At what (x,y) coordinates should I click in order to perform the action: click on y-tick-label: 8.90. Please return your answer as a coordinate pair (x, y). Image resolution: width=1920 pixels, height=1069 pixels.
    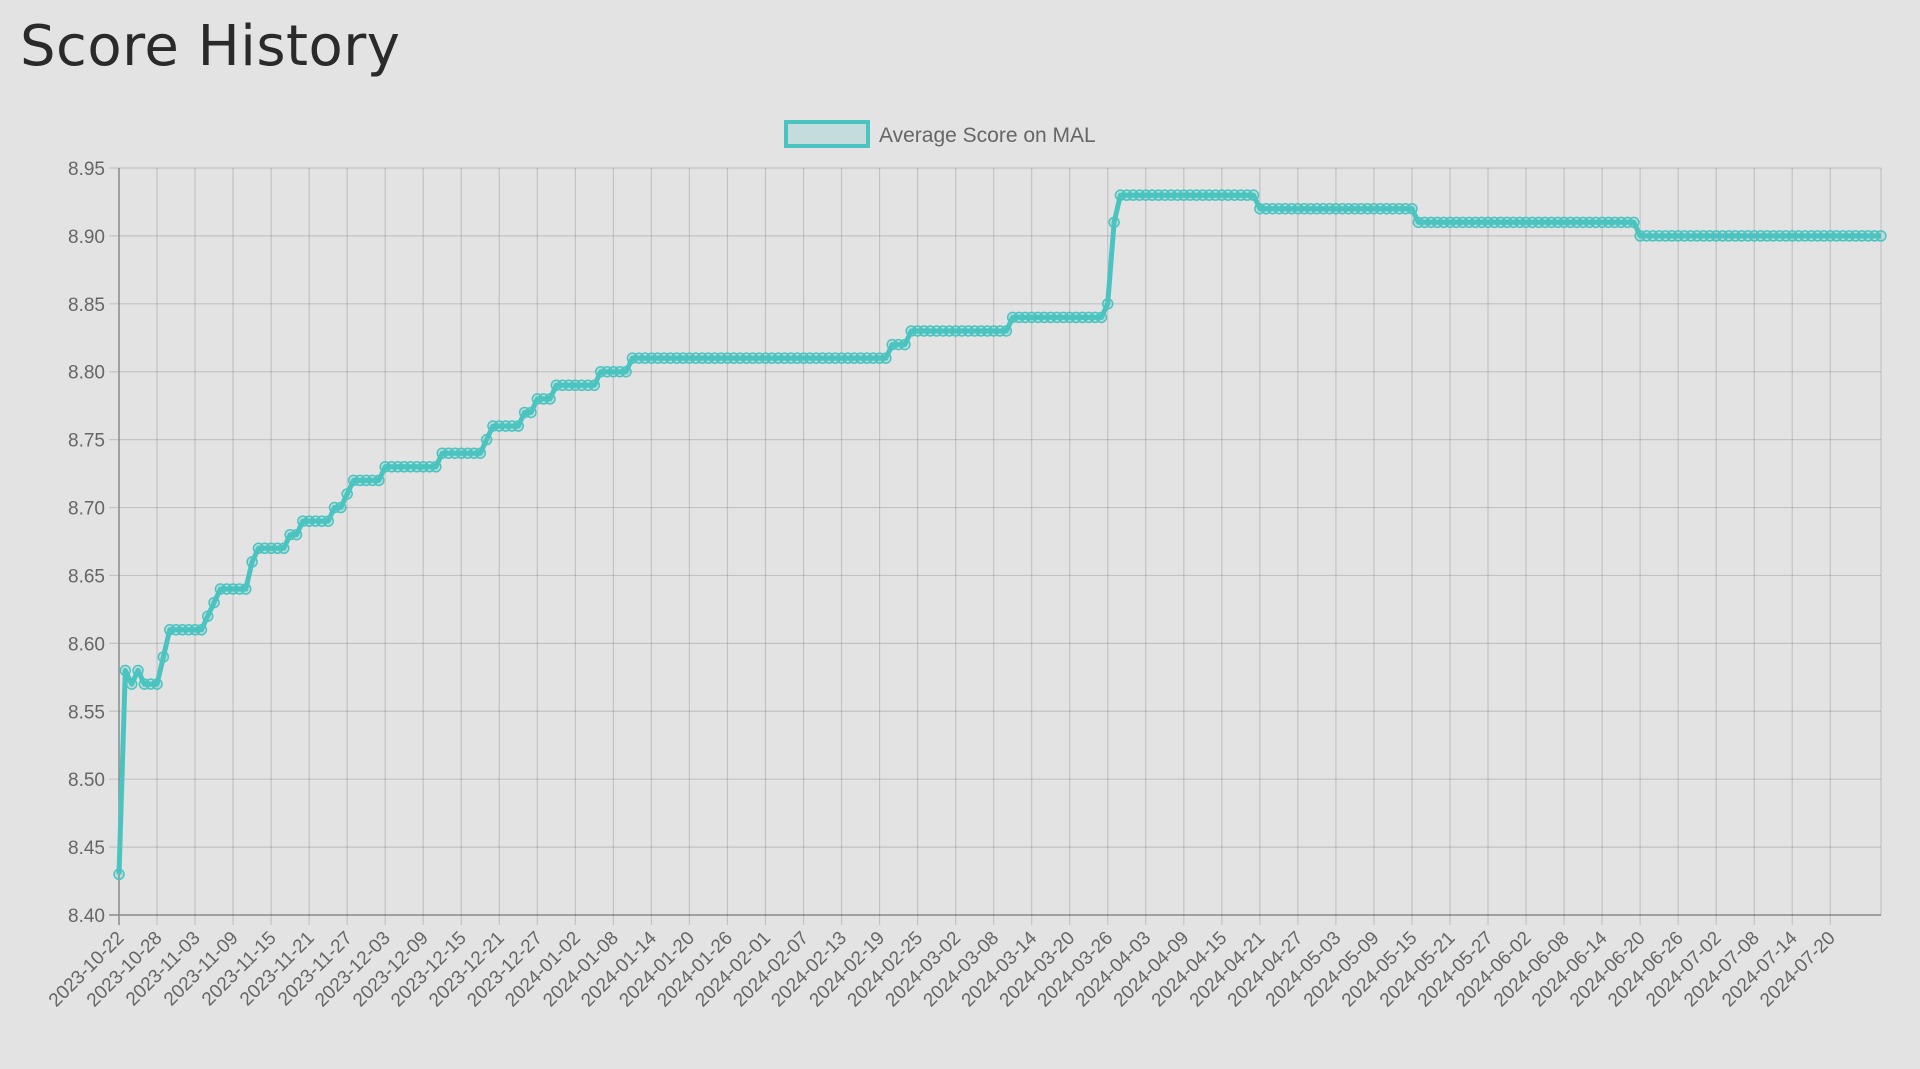
    Looking at the image, I should click on (86, 237).